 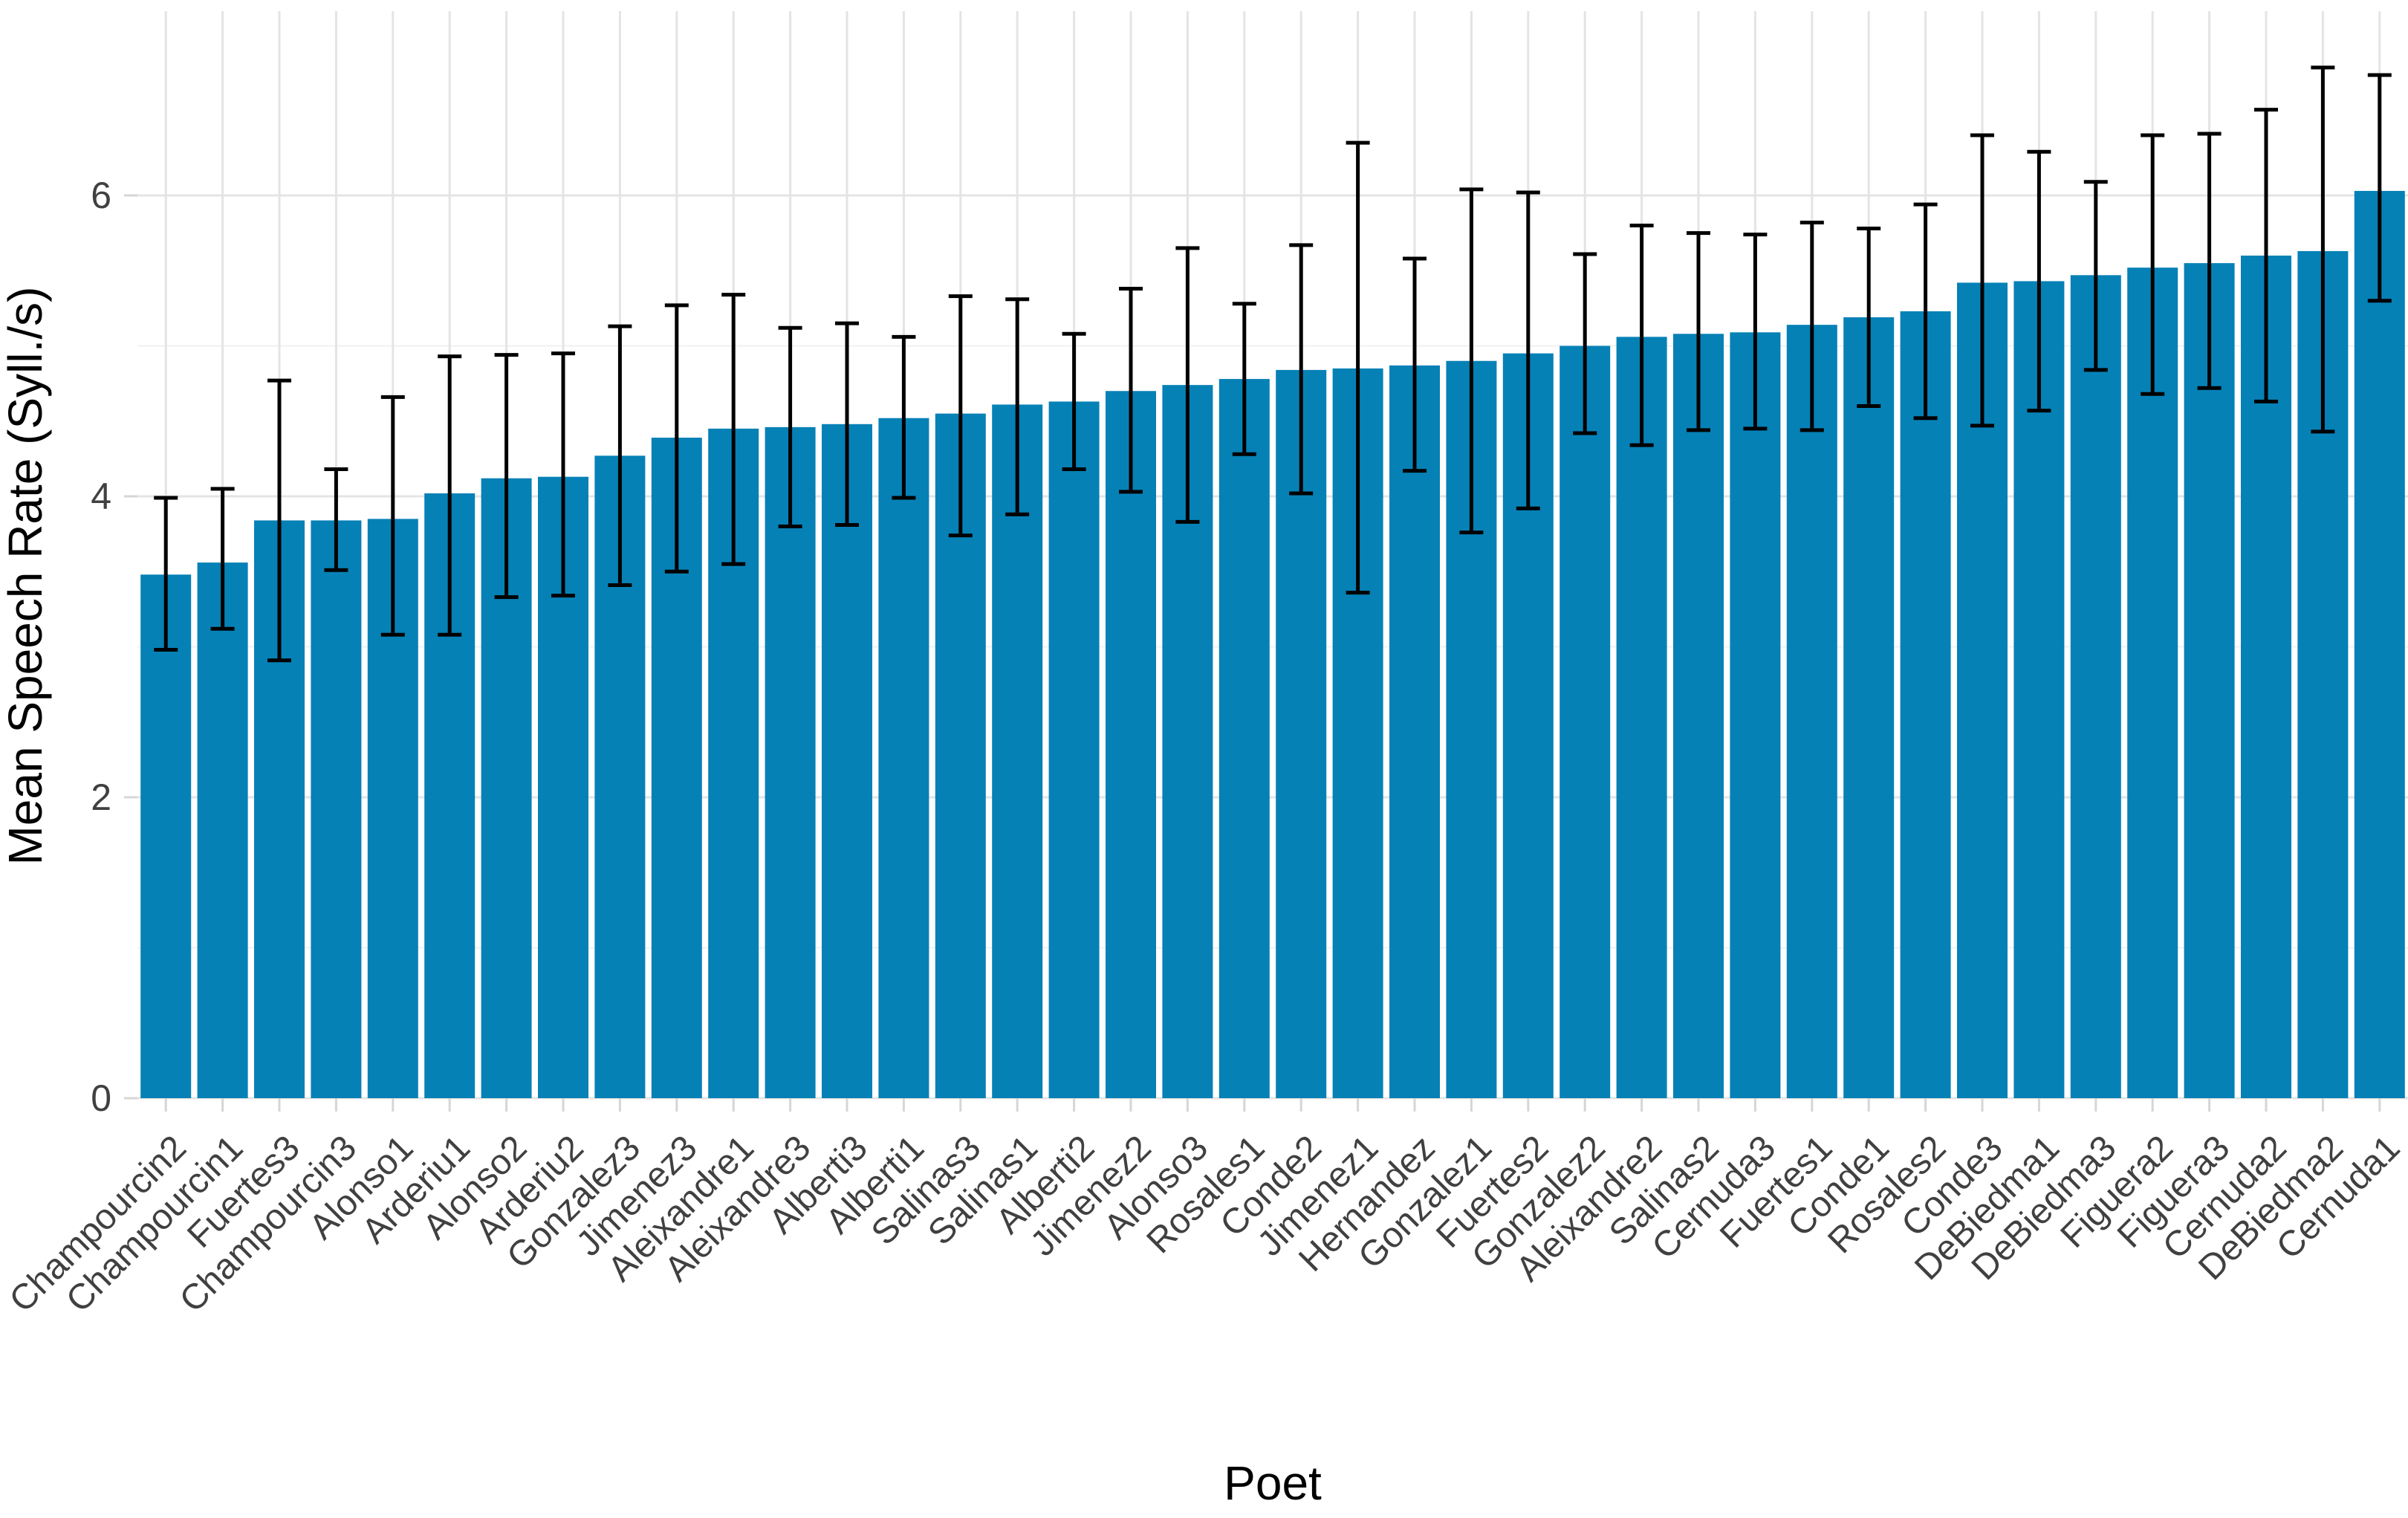 I want to click on bar-Alberti2, so click(x=1074, y=749).